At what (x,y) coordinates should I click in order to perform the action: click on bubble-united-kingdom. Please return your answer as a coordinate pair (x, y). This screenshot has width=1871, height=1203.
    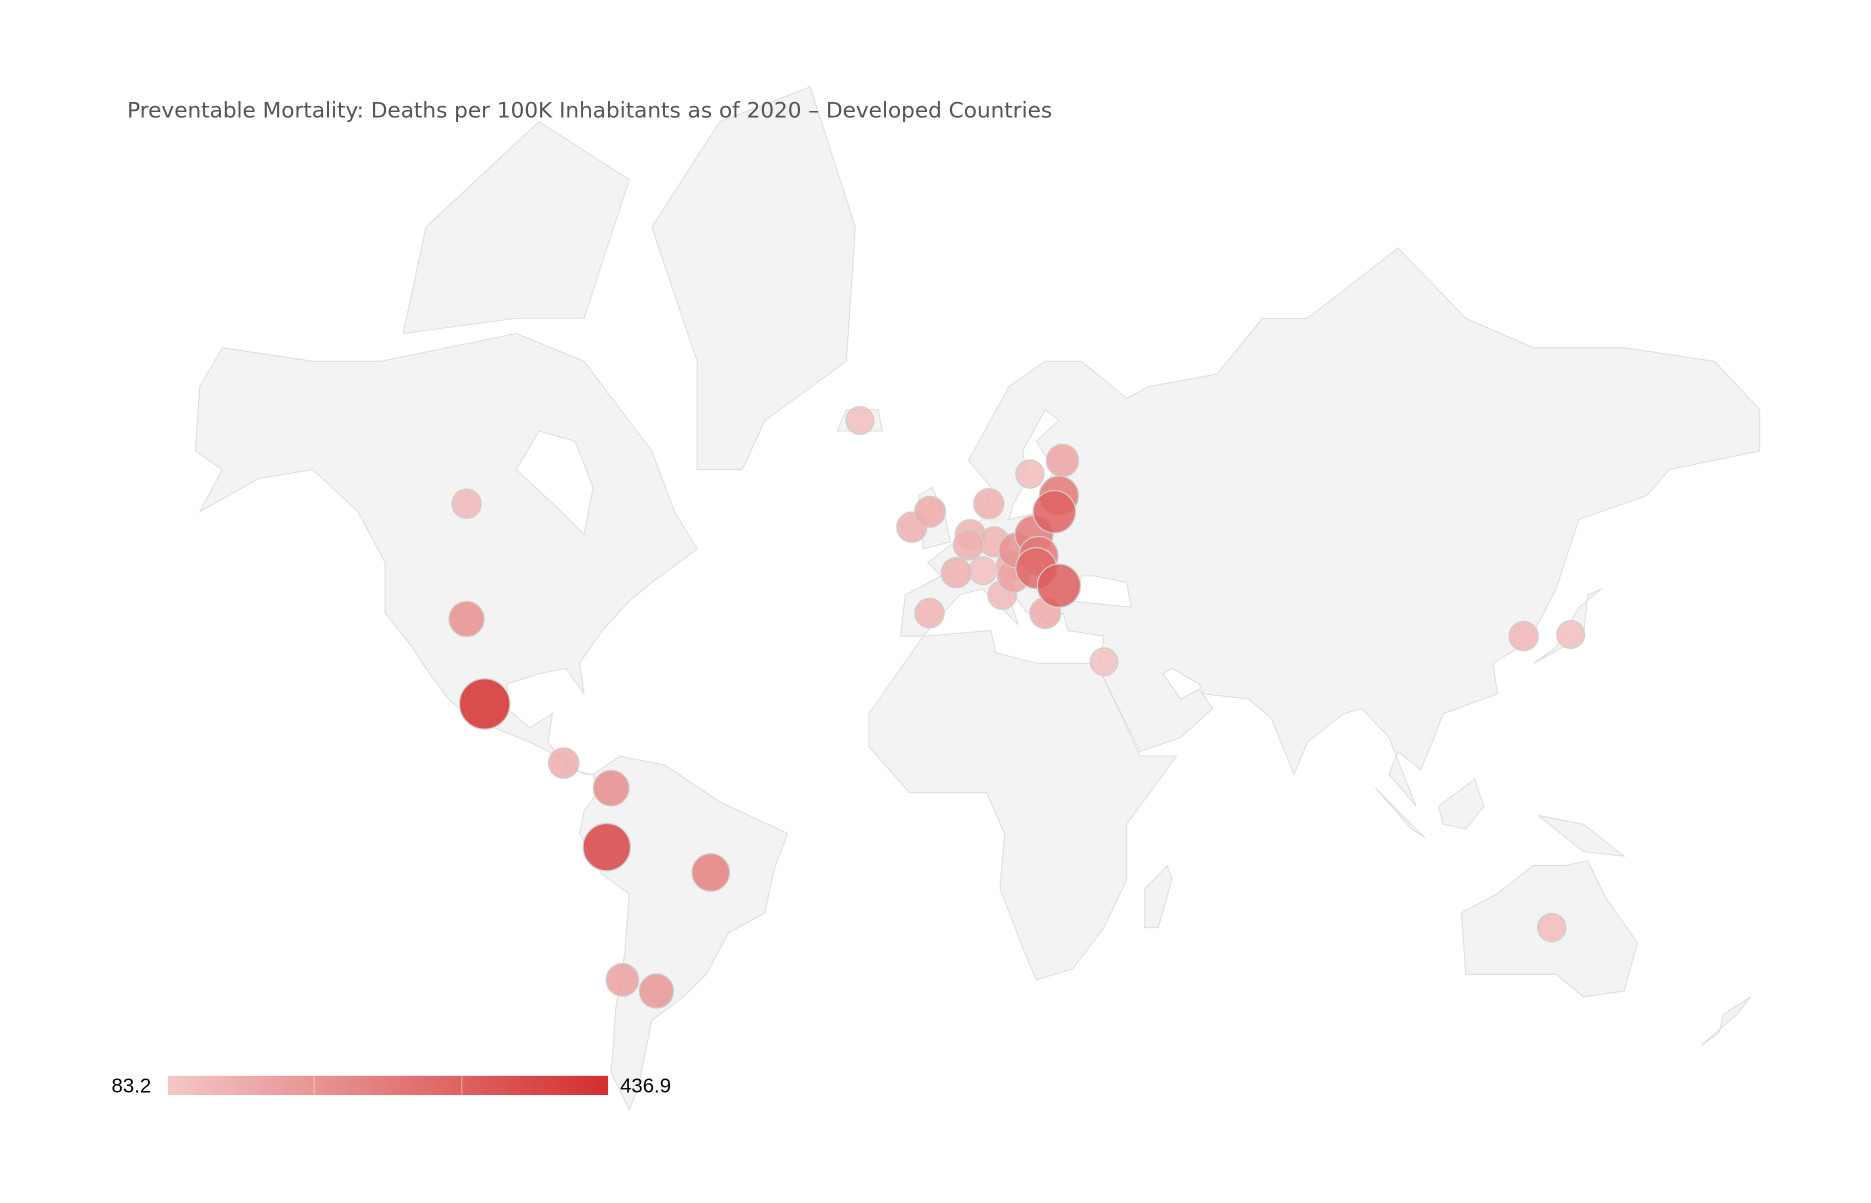
    Looking at the image, I should click on (930, 511).